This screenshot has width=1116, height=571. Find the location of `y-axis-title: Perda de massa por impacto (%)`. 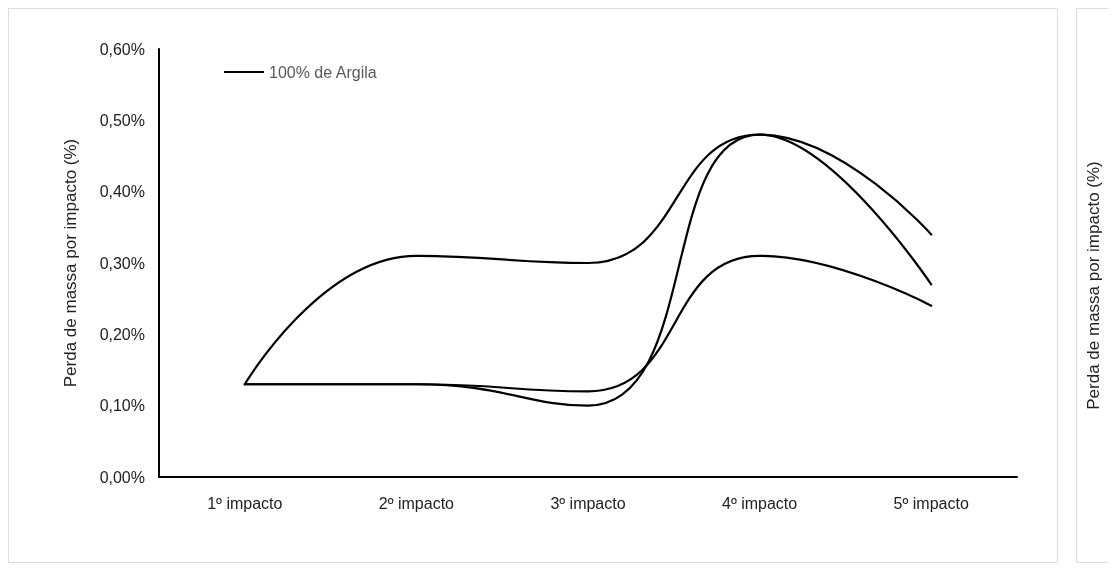

y-axis-title: Perda de massa por impacto (%) is located at coordinates (70, 263).